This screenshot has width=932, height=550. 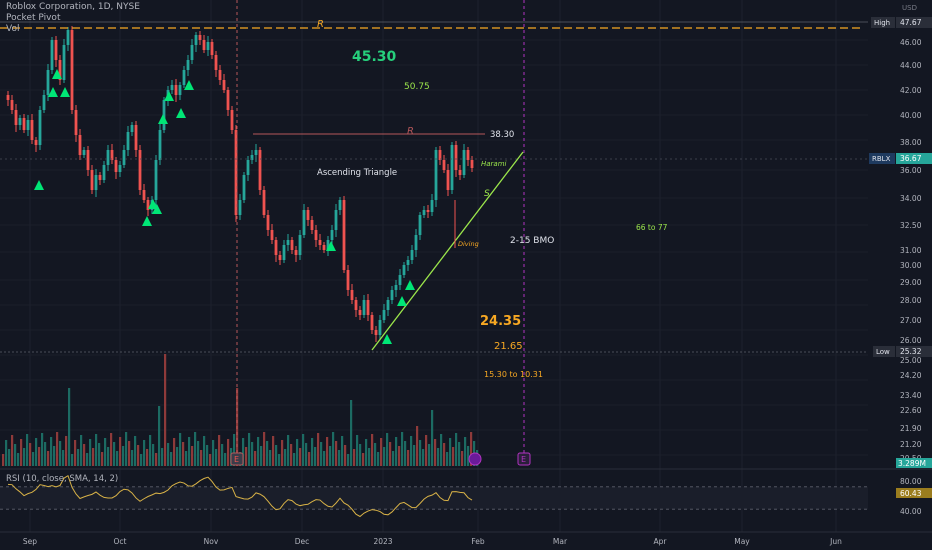 What do you see at coordinates (13, 29) in the screenshot?
I see `indicator-vol: Vol` at bounding box center [13, 29].